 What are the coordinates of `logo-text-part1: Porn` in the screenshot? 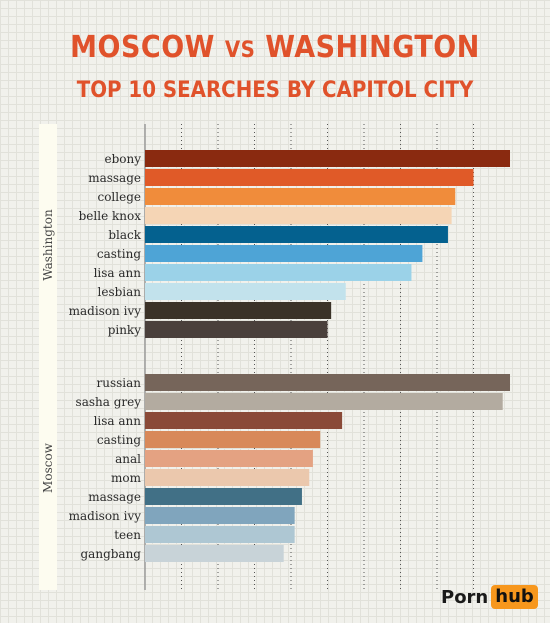 It's located at (465, 597).